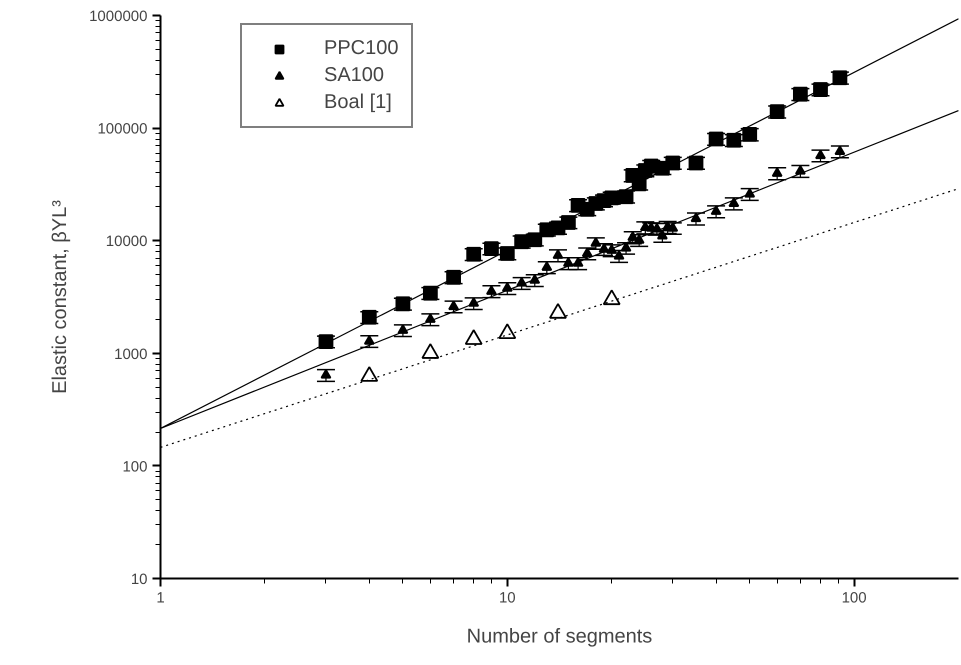 This screenshot has height=665, width=961. Describe the element at coordinates (118, 16) in the screenshot. I see `y-tick-label: 1000000` at that location.